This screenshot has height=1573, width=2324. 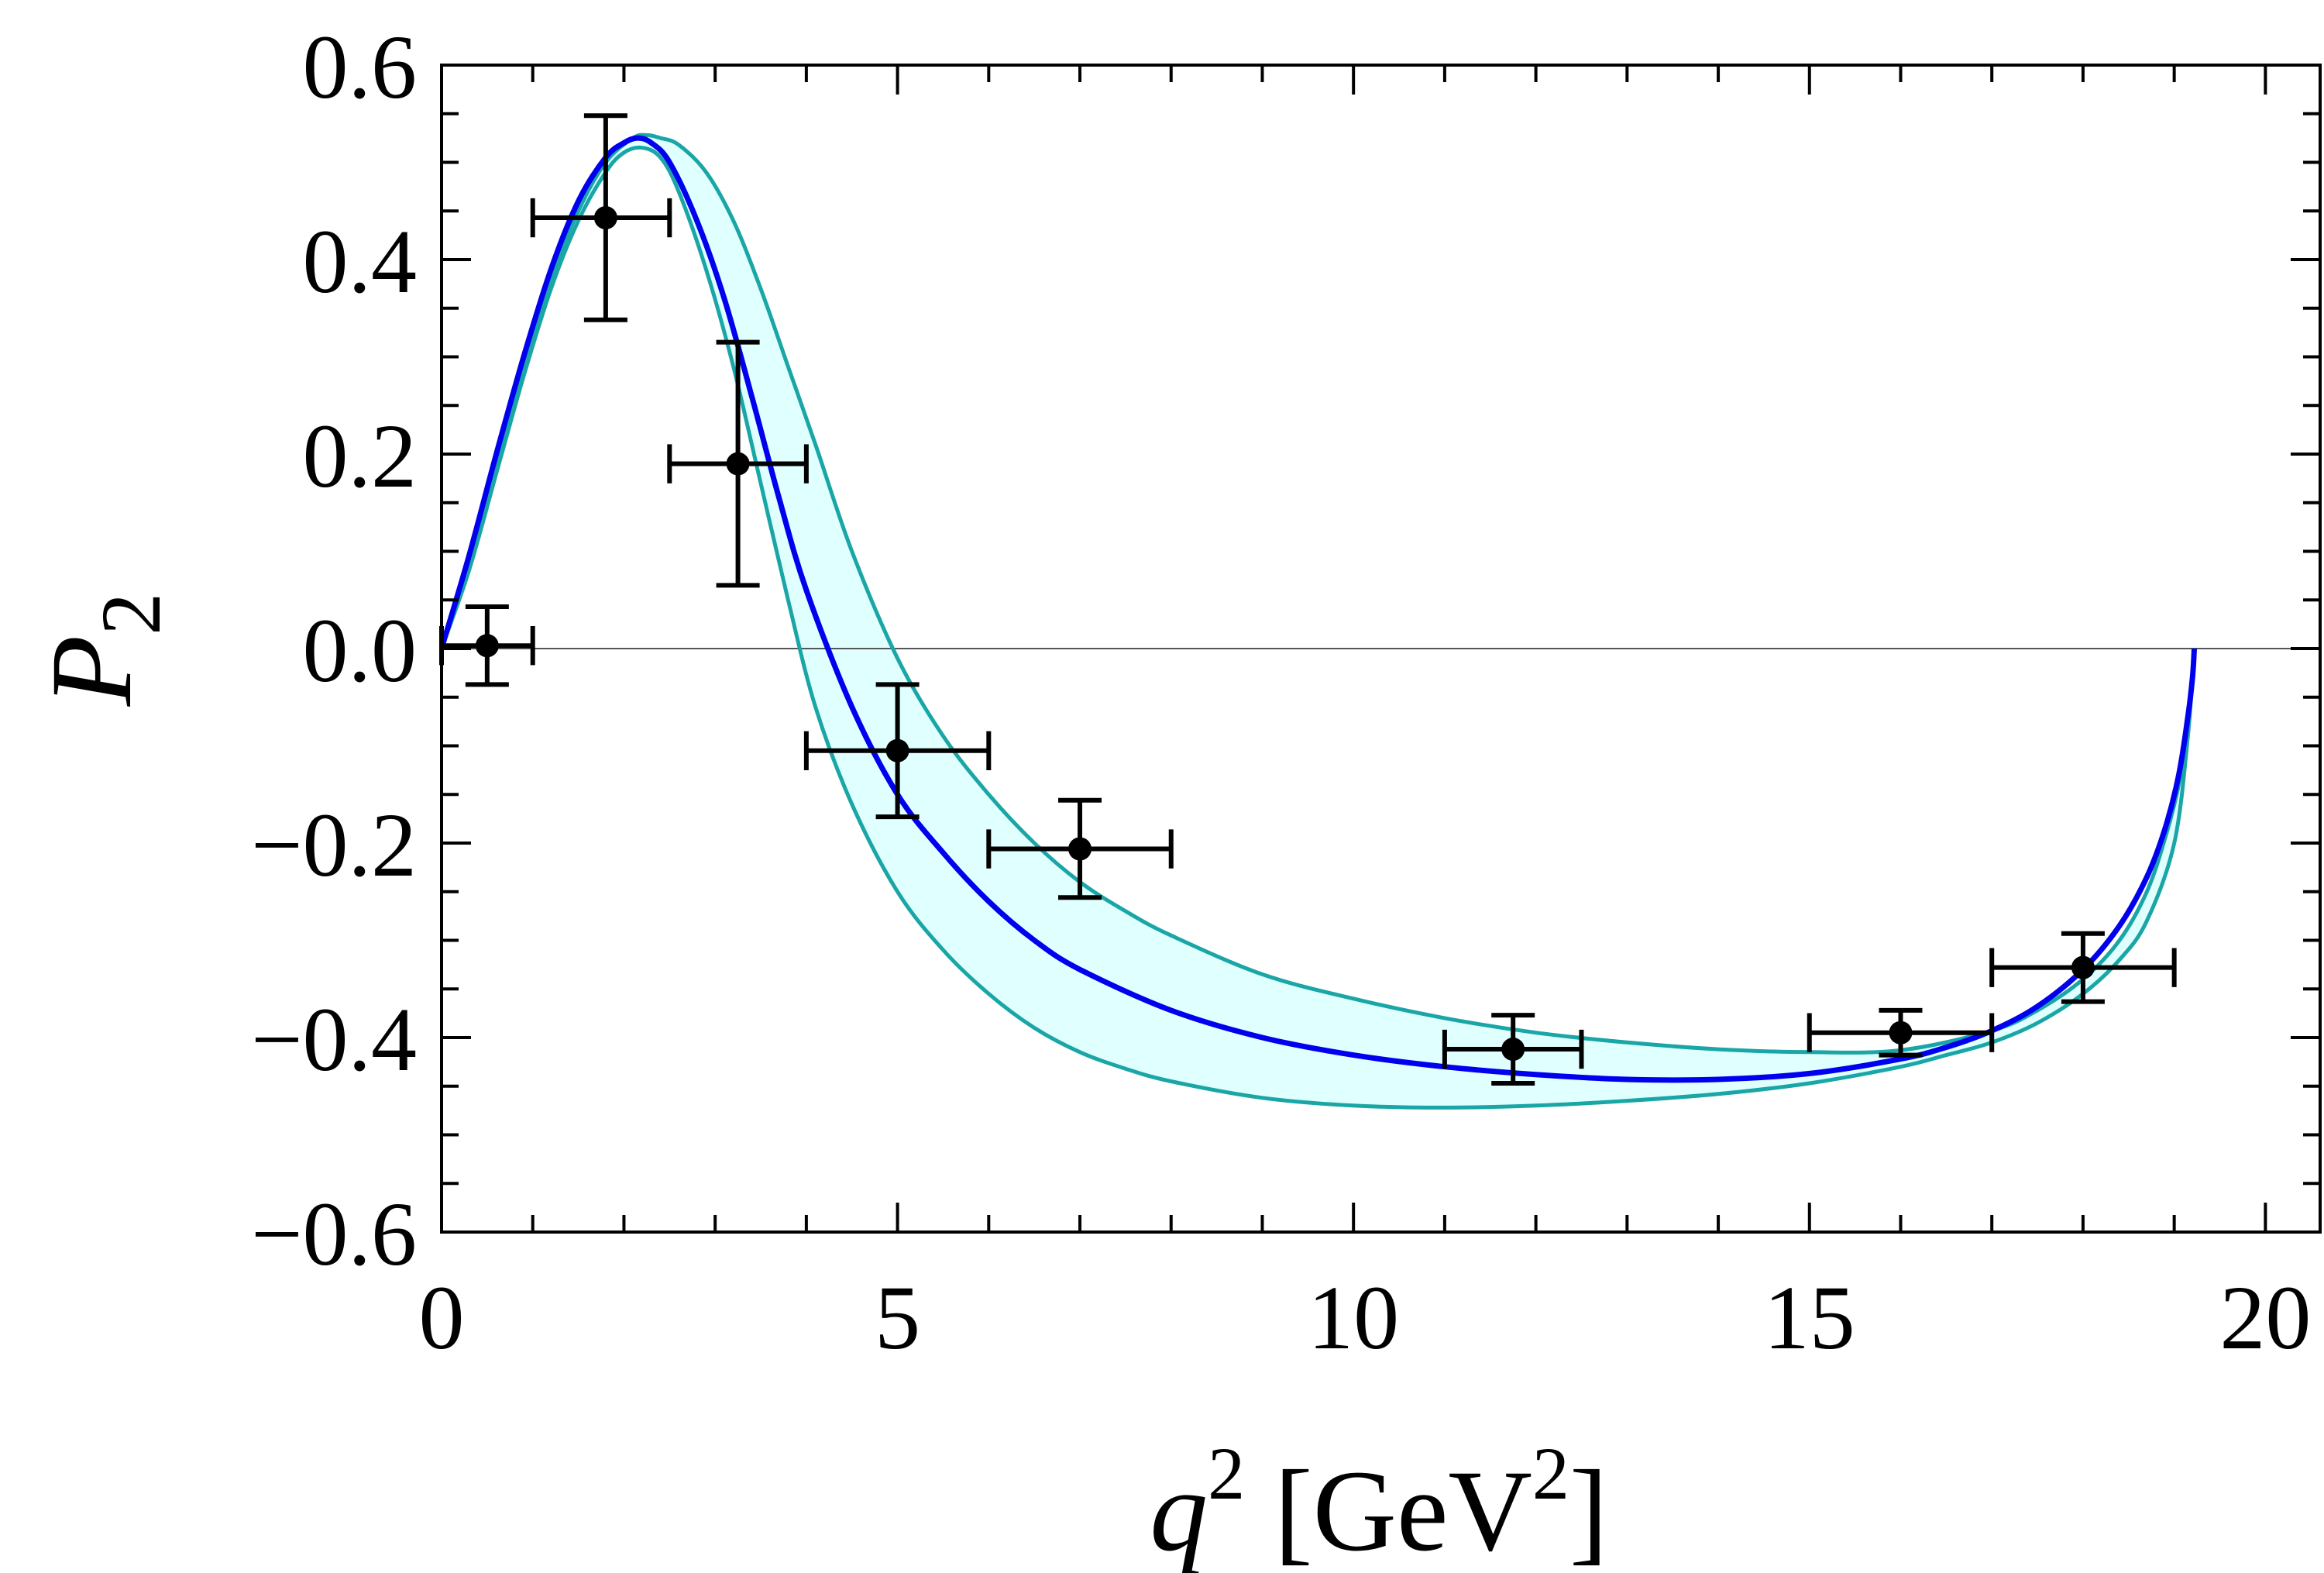 I want to click on x-axis-var-sup: 2, so click(x=1226, y=1473).